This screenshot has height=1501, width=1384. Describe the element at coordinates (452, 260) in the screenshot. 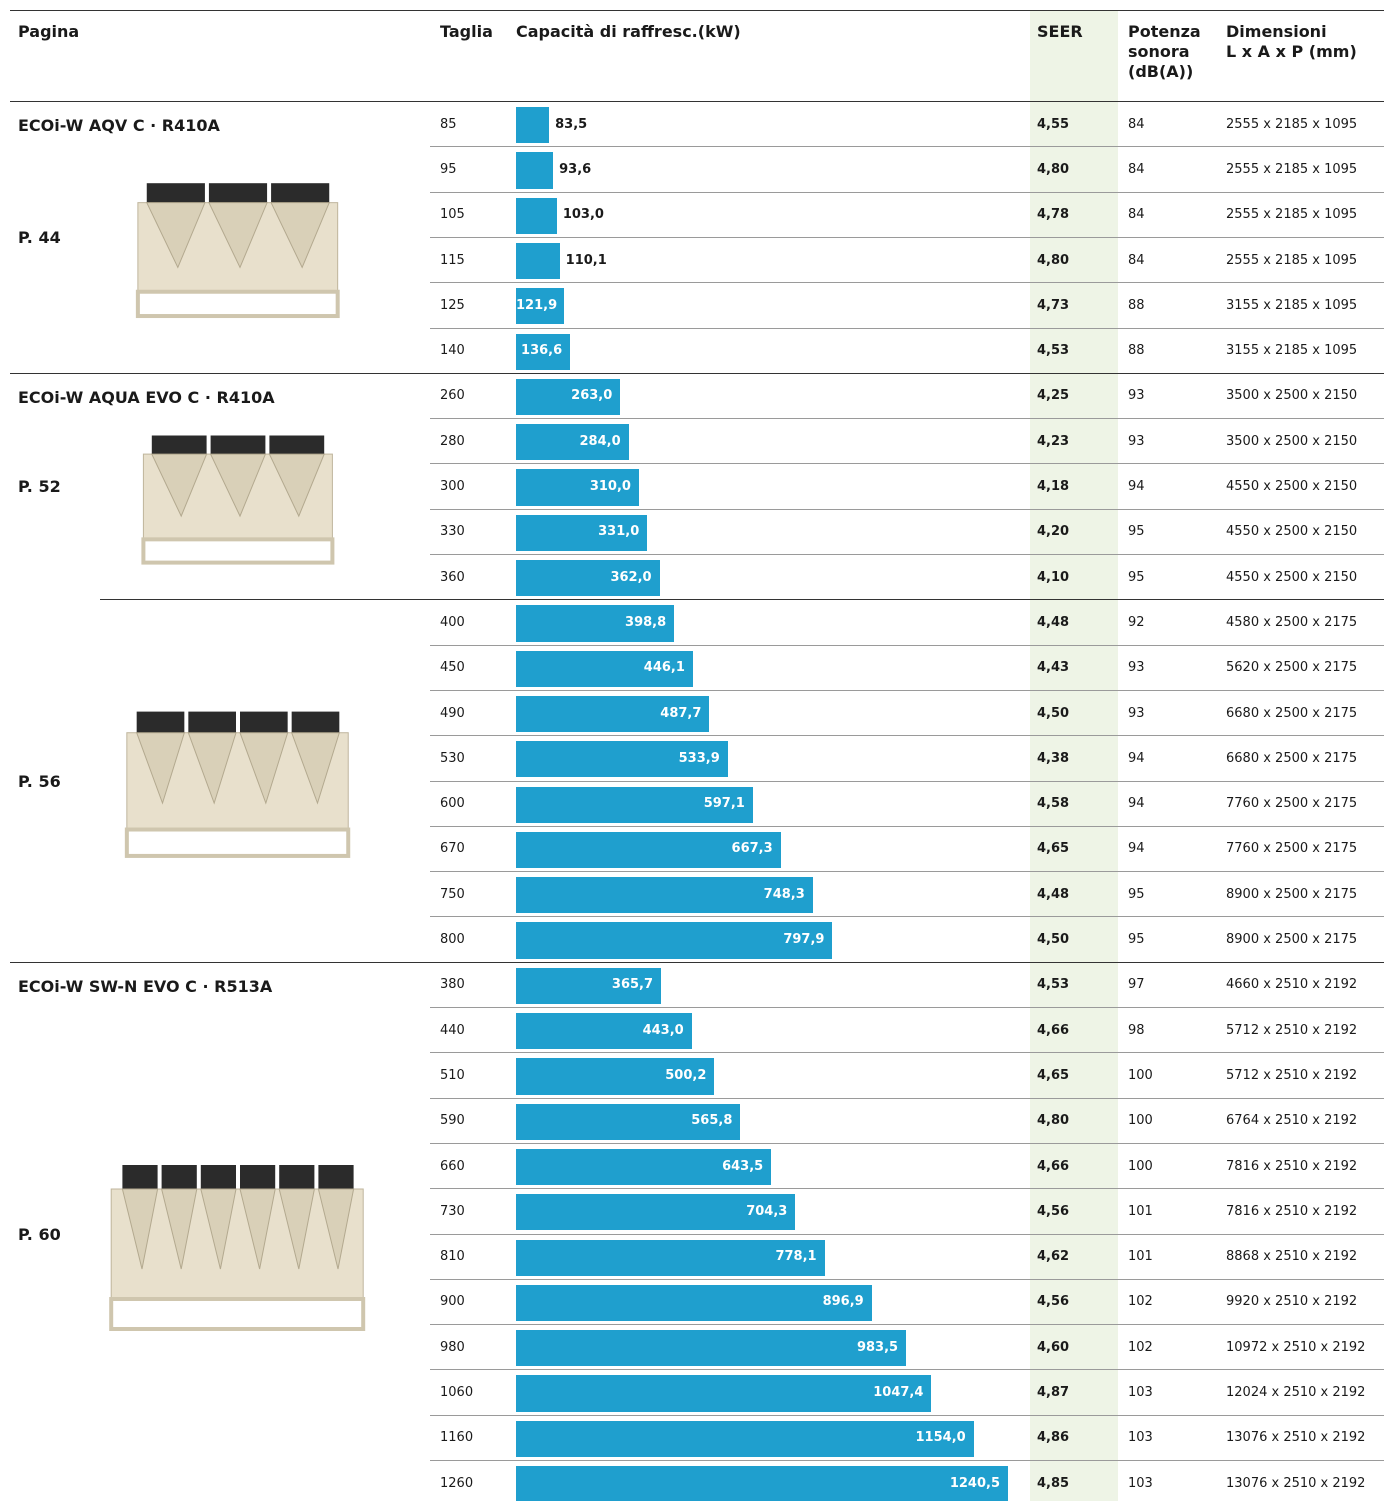

I see `size: 115` at that location.